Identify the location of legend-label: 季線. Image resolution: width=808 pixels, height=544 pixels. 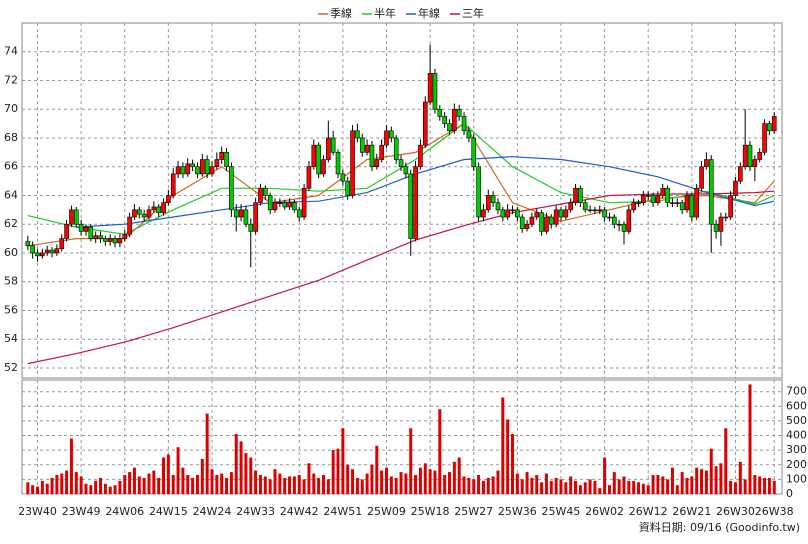
(341, 13).